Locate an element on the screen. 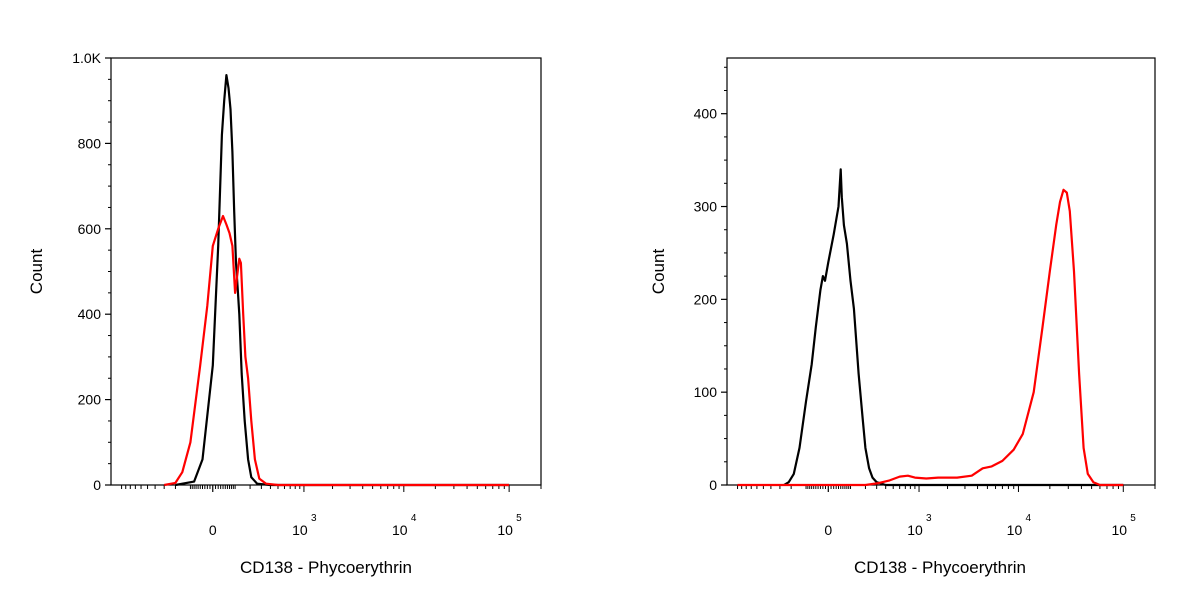 Image resolution: width=1200 pixels, height=605 pixels. y-tick-label: 1.0K is located at coordinates (86, 58).